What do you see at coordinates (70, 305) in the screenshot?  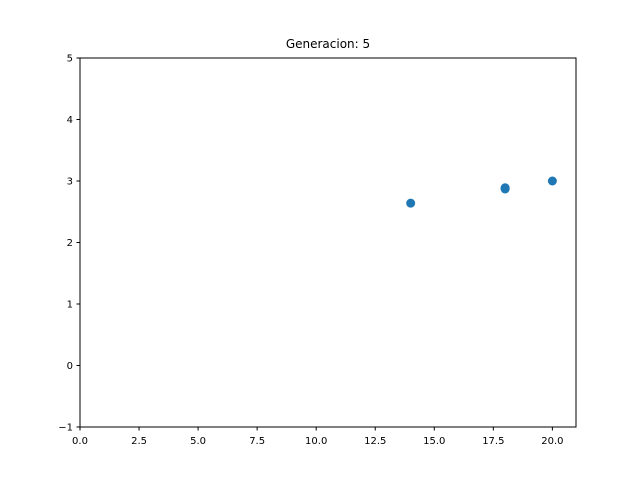 I see `y-tick-label: 1` at bounding box center [70, 305].